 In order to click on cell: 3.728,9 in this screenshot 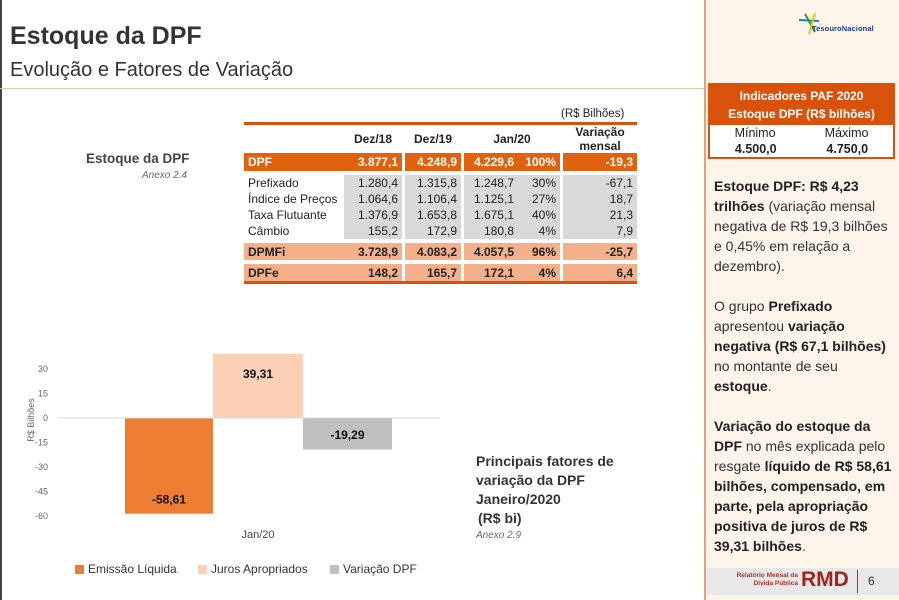, I will do `click(373, 251)`.